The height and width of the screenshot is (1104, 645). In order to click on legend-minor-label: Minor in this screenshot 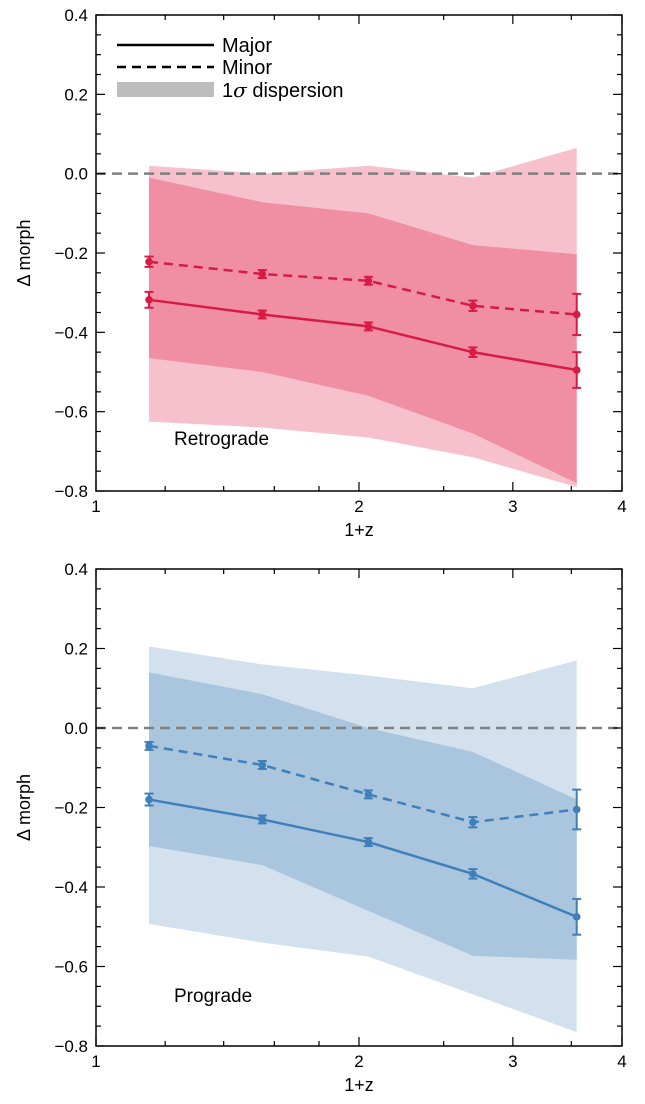, I will do `click(247, 68)`.